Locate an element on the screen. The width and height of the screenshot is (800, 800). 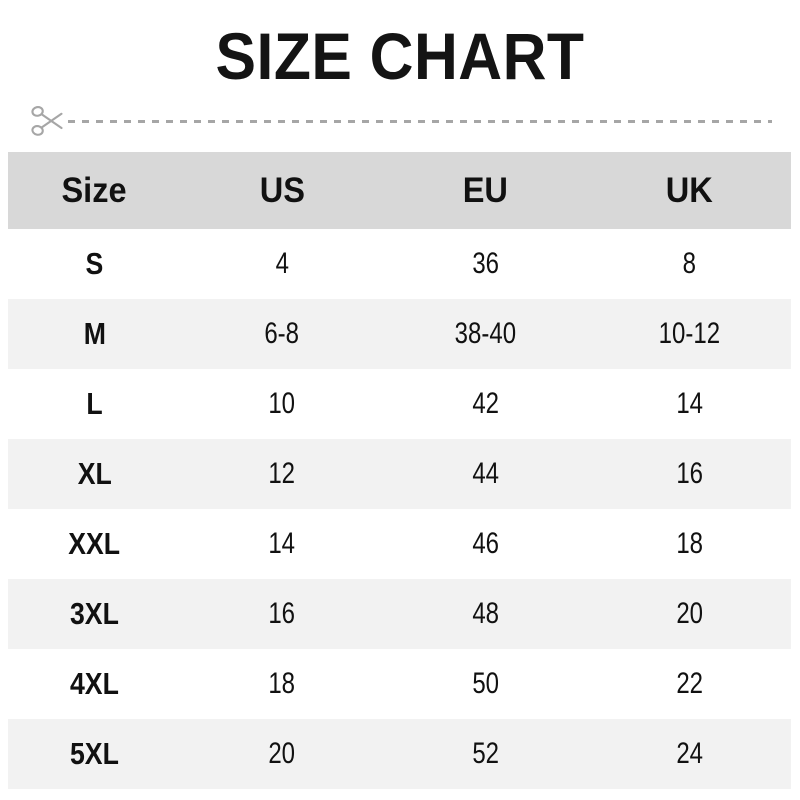
cell-uk-value: 10-12 is located at coordinates (689, 333).